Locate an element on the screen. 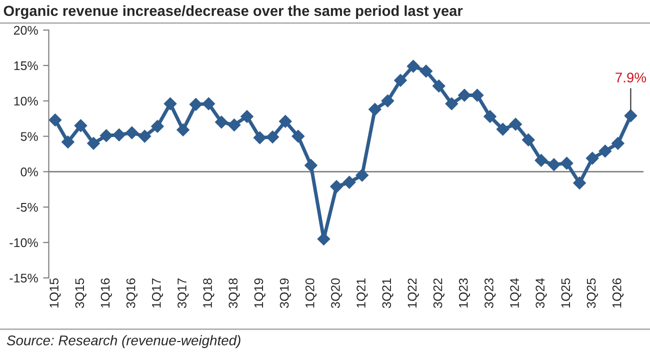 The image size is (650, 354). y-tick-label: 15% is located at coordinates (26, 65).